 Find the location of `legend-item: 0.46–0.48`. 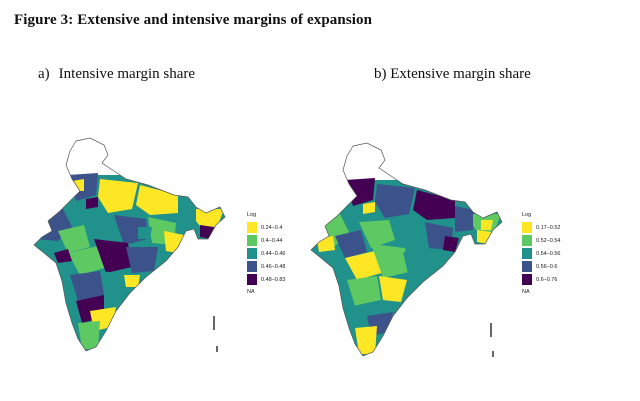

legend-item: 0.46–0.48 is located at coordinates (266, 266).